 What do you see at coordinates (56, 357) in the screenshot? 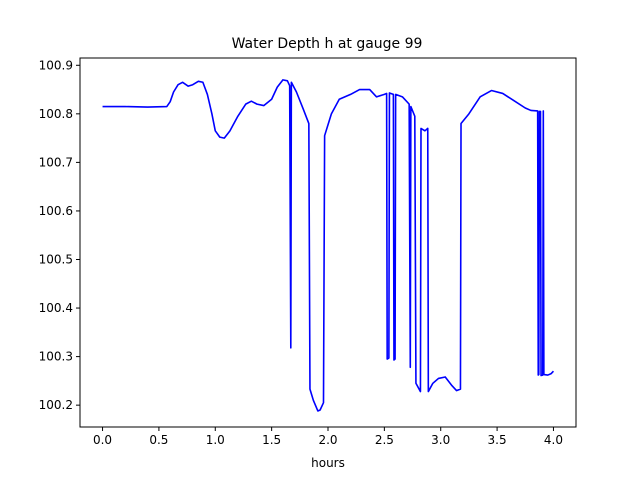
I see `y-tick-label: 100.3` at bounding box center [56, 357].